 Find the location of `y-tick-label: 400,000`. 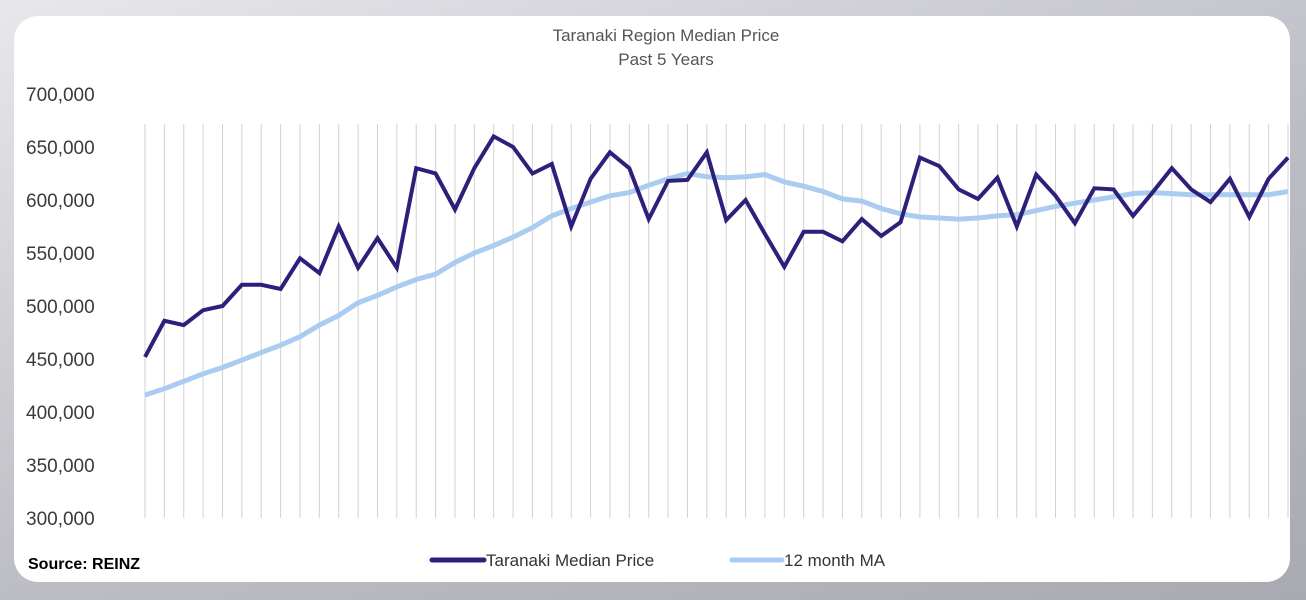

y-tick-label: 400,000 is located at coordinates (60, 413).